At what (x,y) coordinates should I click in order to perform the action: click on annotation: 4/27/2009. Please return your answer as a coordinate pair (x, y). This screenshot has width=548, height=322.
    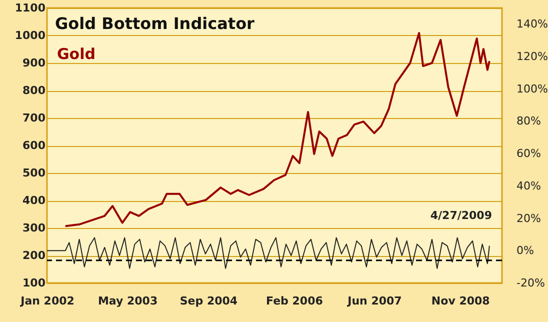
    Looking at the image, I should click on (461, 215).